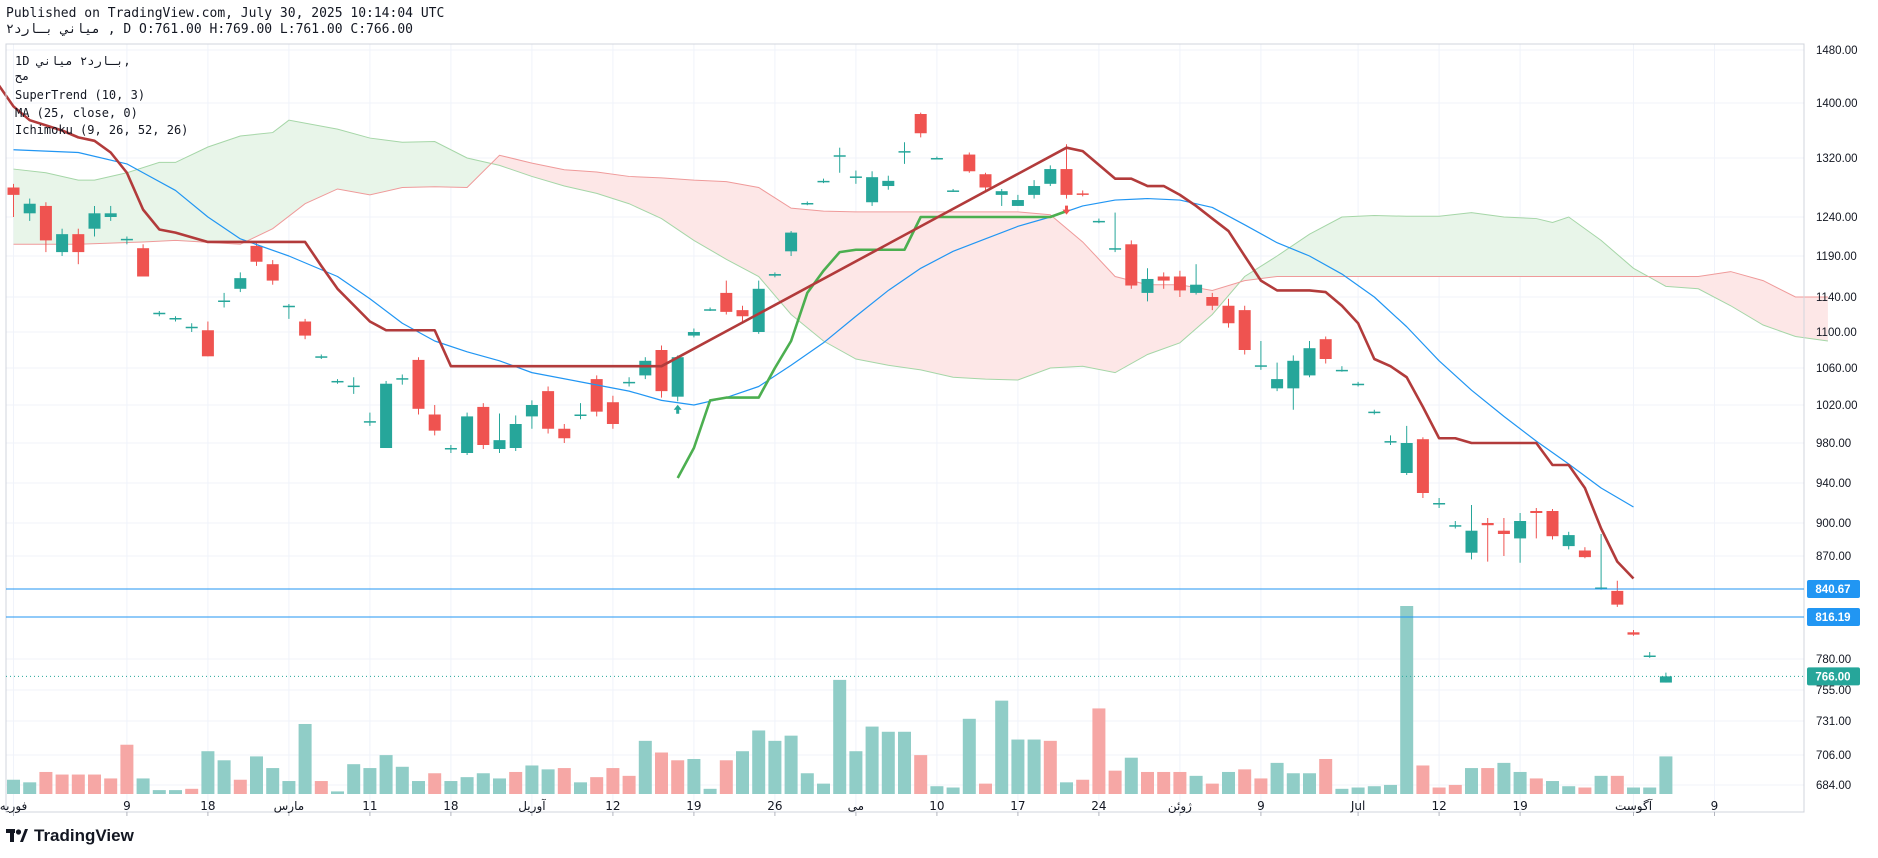 The image size is (1878, 858). What do you see at coordinates (369, 806) in the screenshot?
I see `time-tick-label: 11` at bounding box center [369, 806].